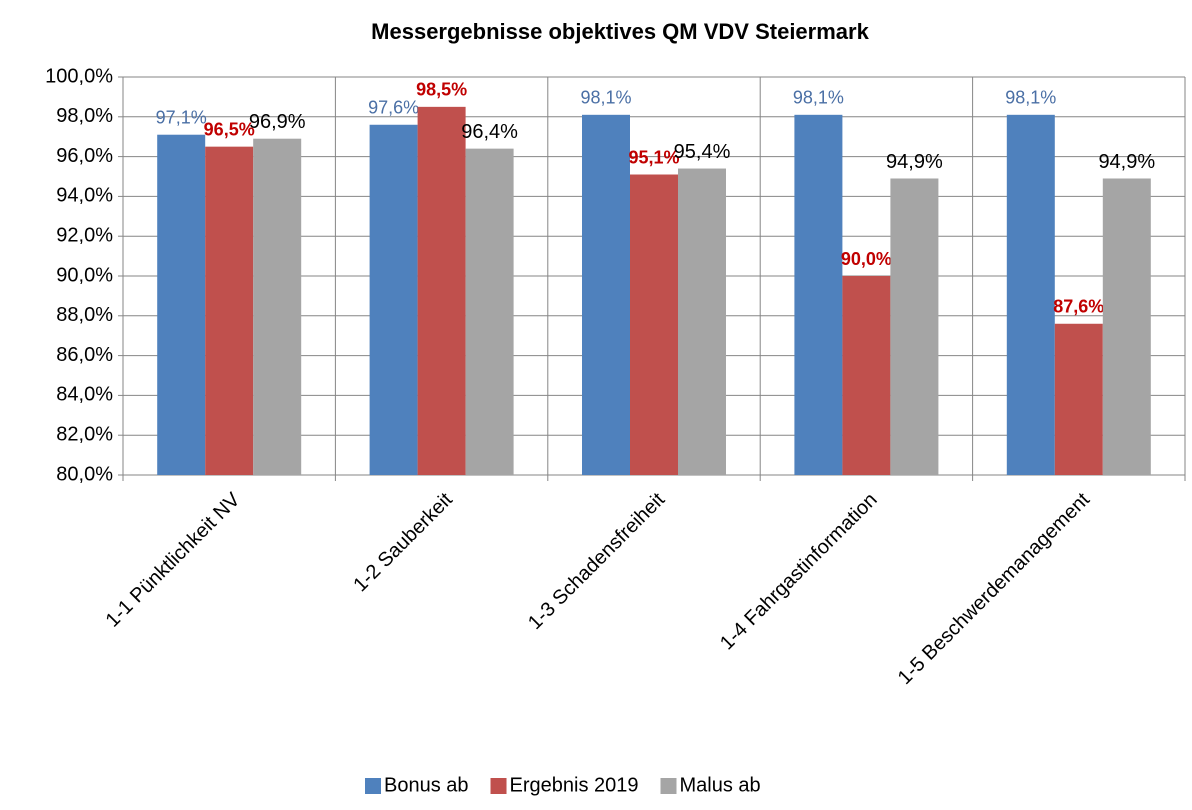 This screenshot has height=810, width=1192. What do you see at coordinates (653, 157) in the screenshot?
I see `value-label: 95,1%` at bounding box center [653, 157].